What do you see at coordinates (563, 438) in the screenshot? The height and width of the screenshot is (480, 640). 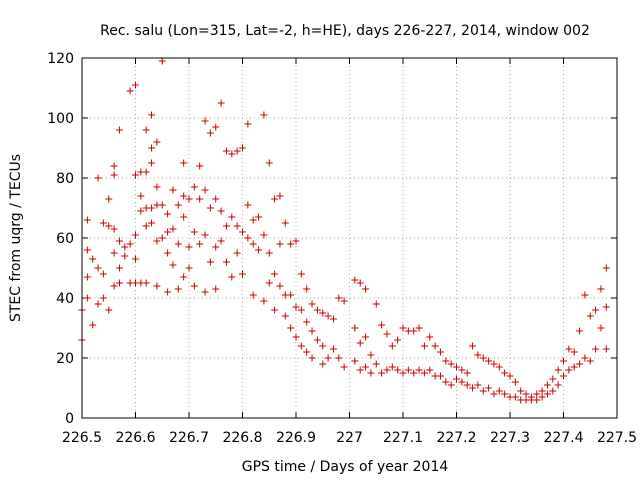 I see `x-tick-label: 227.4` at bounding box center [563, 438].